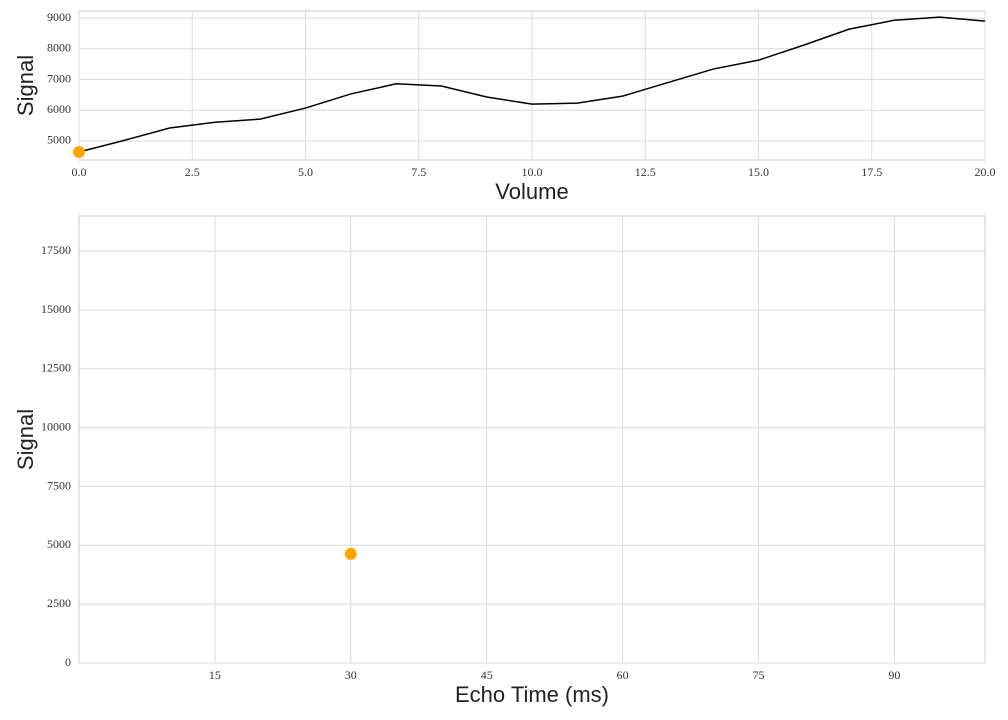 The height and width of the screenshot is (720, 1008). Describe the element at coordinates (305, 172) in the screenshot. I see `x-tick-label: 5.0` at that location.